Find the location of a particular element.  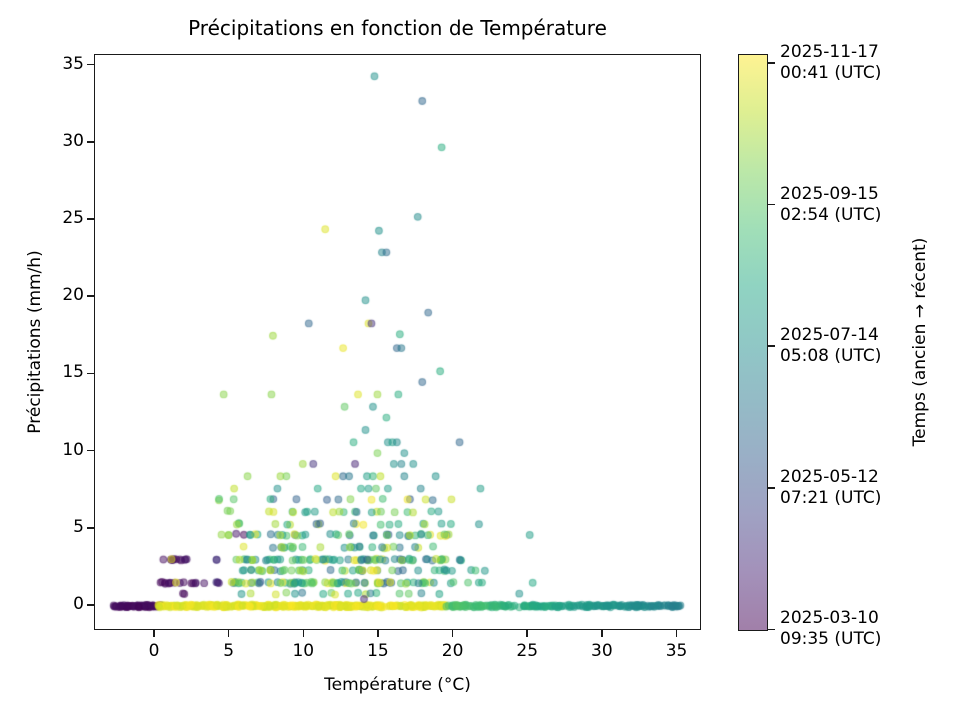

x-tick-label: 10 is located at coordinates (303, 651).